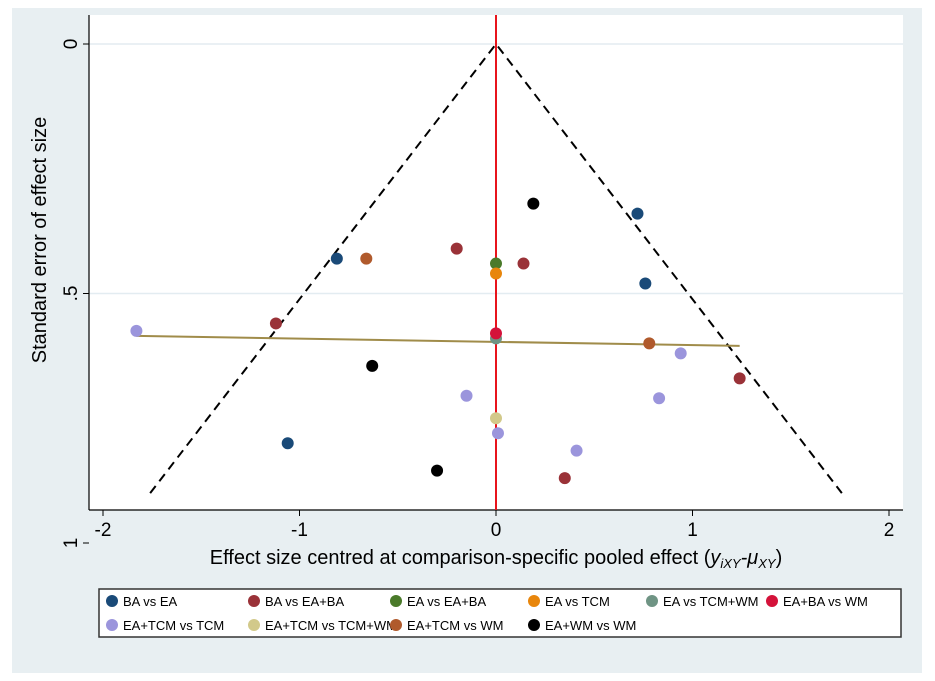  What do you see at coordinates (825, 601) in the screenshot?
I see `legend-label: EA+BA vs WM` at bounding box center [825, 601].